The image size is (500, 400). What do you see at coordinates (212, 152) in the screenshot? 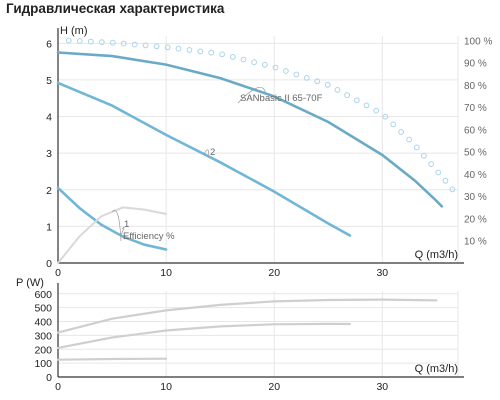
I see `series-label: 2` at bounding box center [212, 152].